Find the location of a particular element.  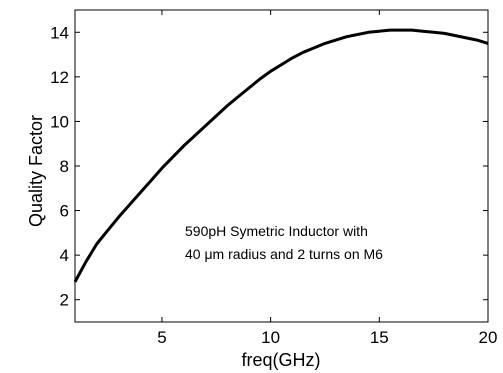

x-tick-label: 20 is located at coordinates (488, 337).